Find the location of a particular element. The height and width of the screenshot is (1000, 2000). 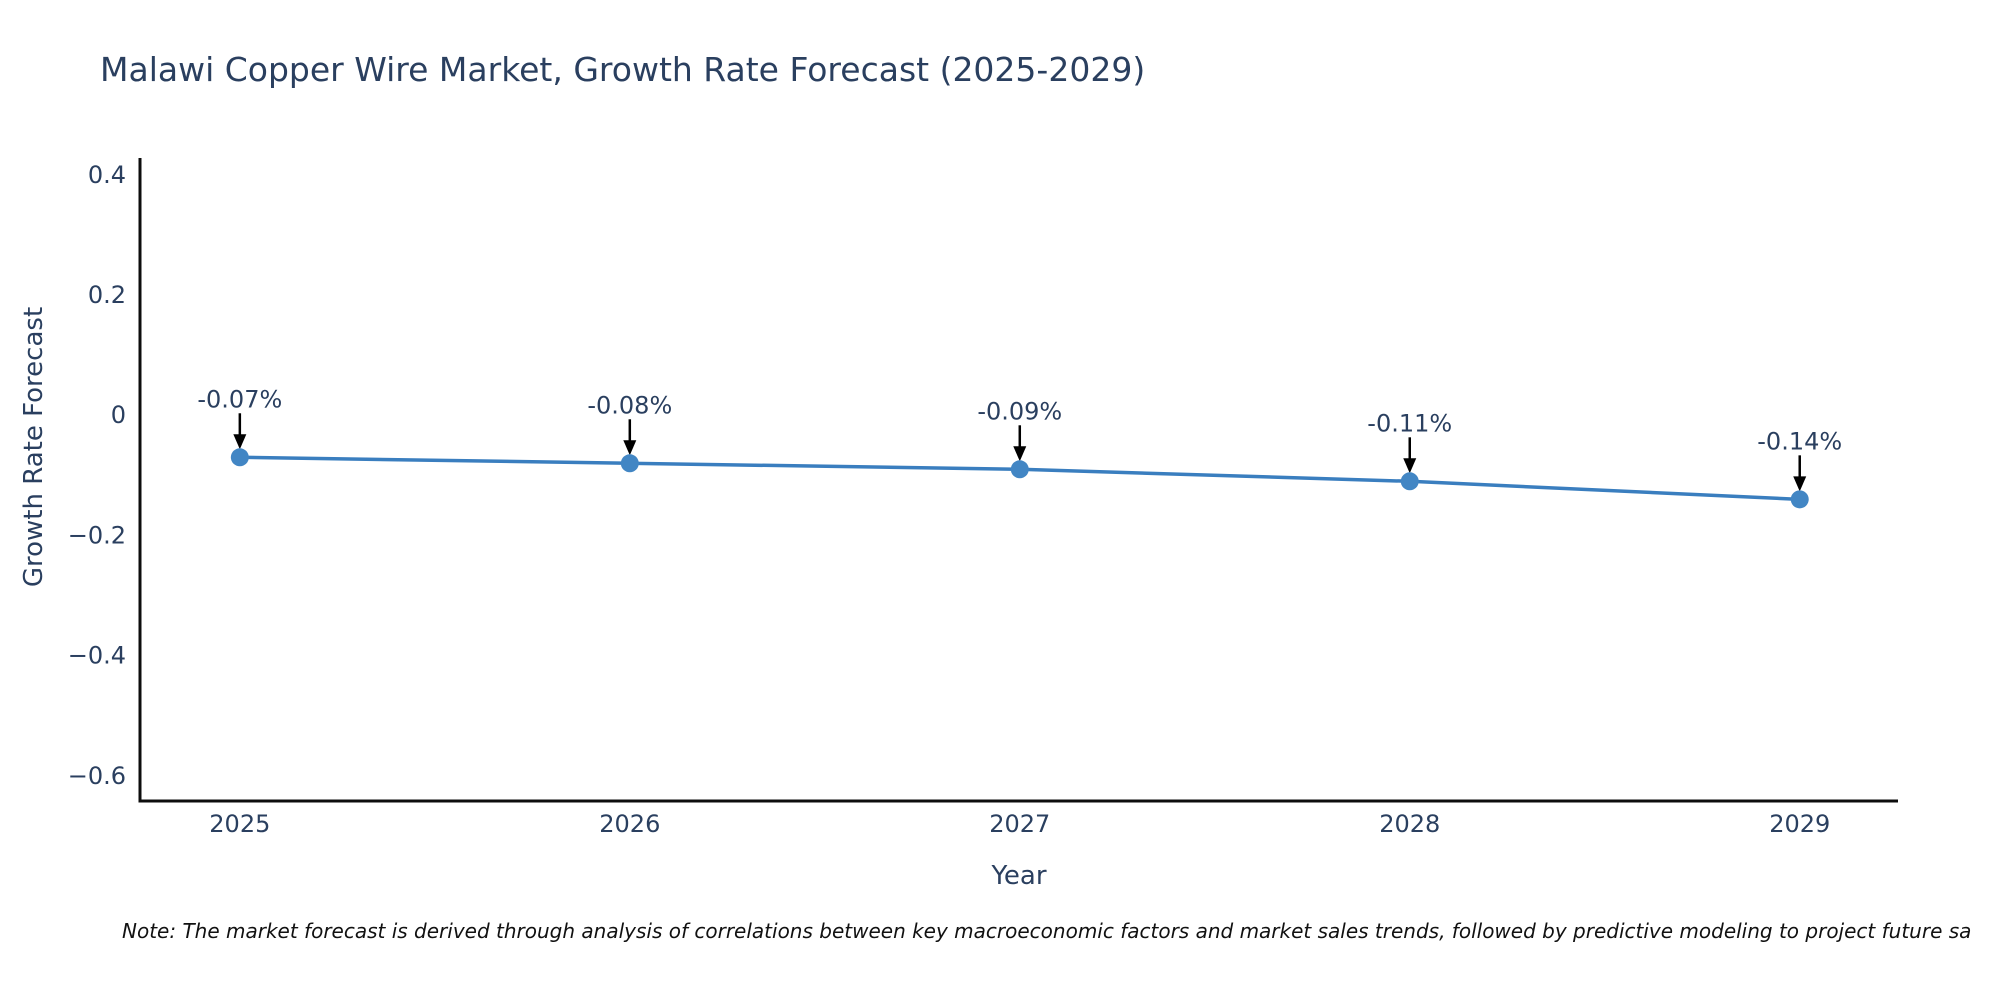

x-tick-label: 2026 is located at coordinates (629, 824).